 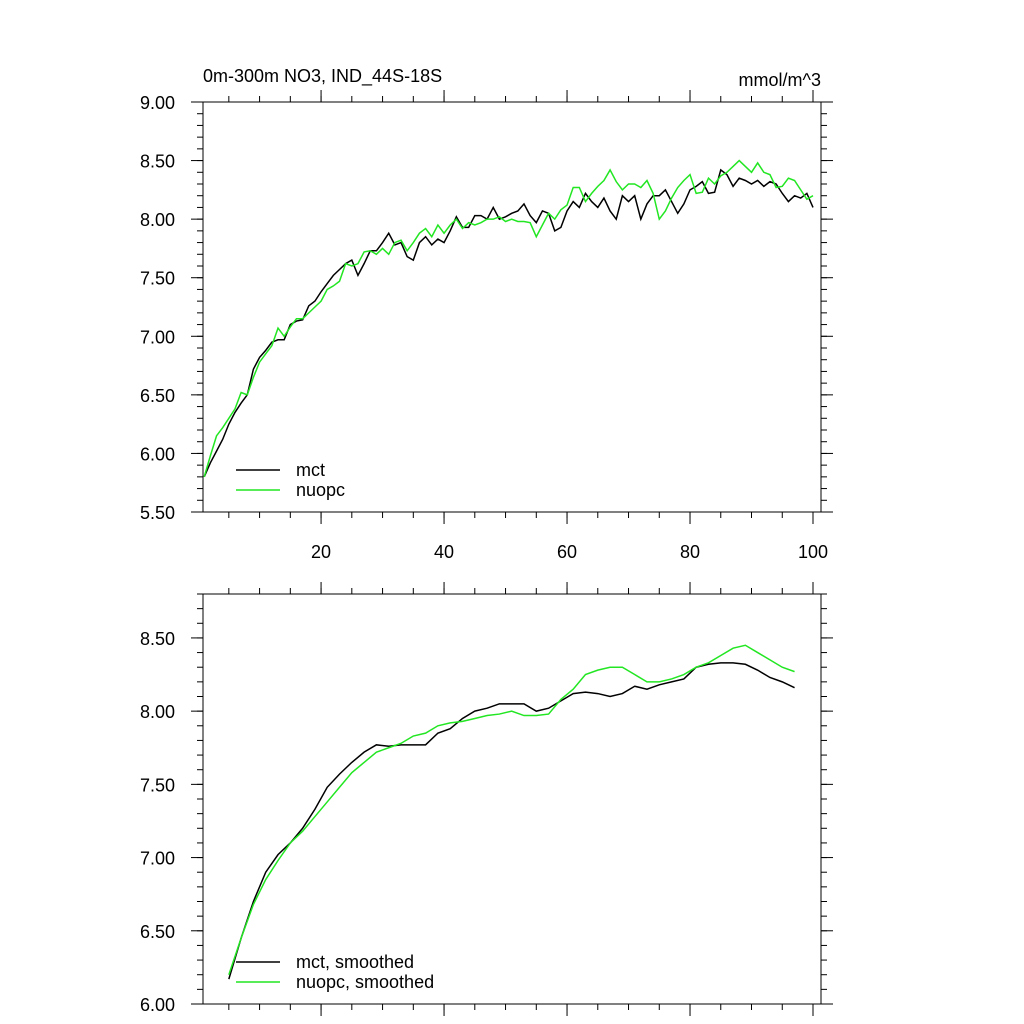 What do you see at coordinates (355, 962) in the screenshot?
I see `legend-label: mct, smoothed` at bounding box center [355, 962].